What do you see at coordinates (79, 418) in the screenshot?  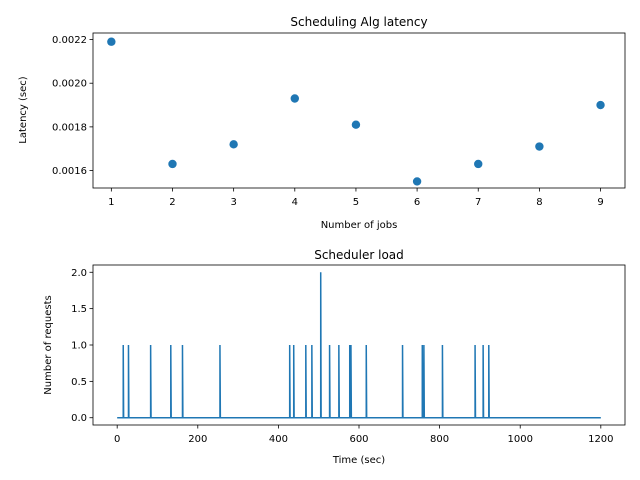 I see `y-tick-label: 0.0` at bounding box center [79, 418].